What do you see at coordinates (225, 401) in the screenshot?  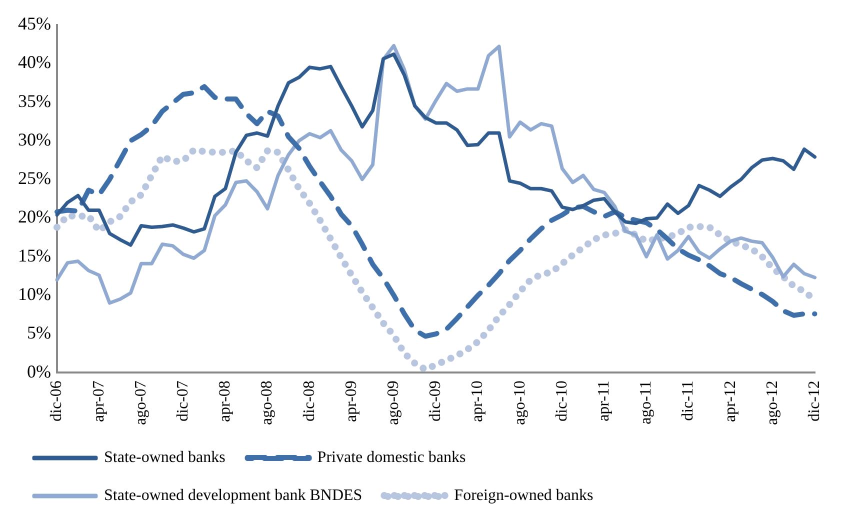 I see `x-tick-label: apr-08` at bounding box center [225, 401].